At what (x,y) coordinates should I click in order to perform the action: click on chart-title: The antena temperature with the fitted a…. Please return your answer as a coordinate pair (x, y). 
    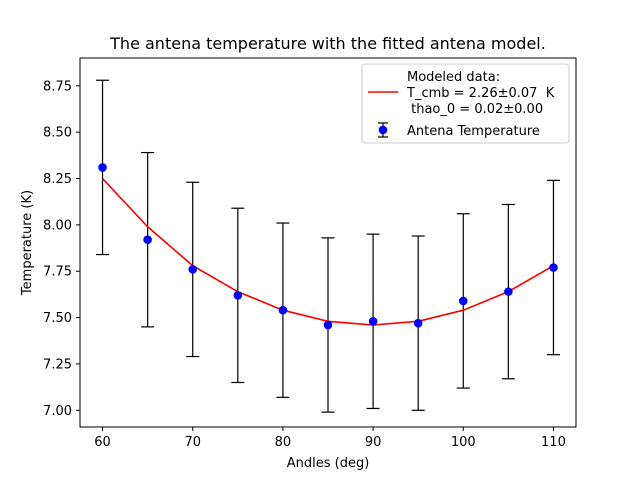
    Looking at the image, I should click on (327, 43).